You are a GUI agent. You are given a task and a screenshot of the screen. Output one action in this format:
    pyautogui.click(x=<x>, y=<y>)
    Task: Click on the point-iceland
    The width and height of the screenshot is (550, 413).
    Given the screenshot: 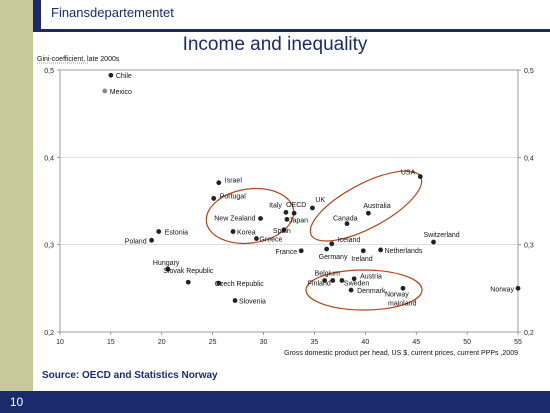 What is the action you would take?
    pyautogui.click(x=332, y=244)
    